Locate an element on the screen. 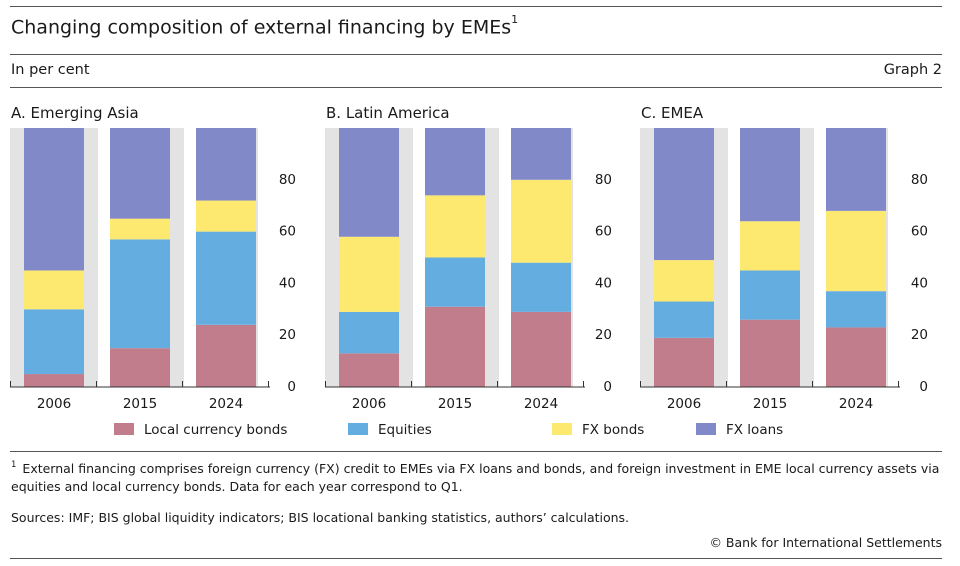  legend-label-equities: Equities is located at coordinates (405, 430).